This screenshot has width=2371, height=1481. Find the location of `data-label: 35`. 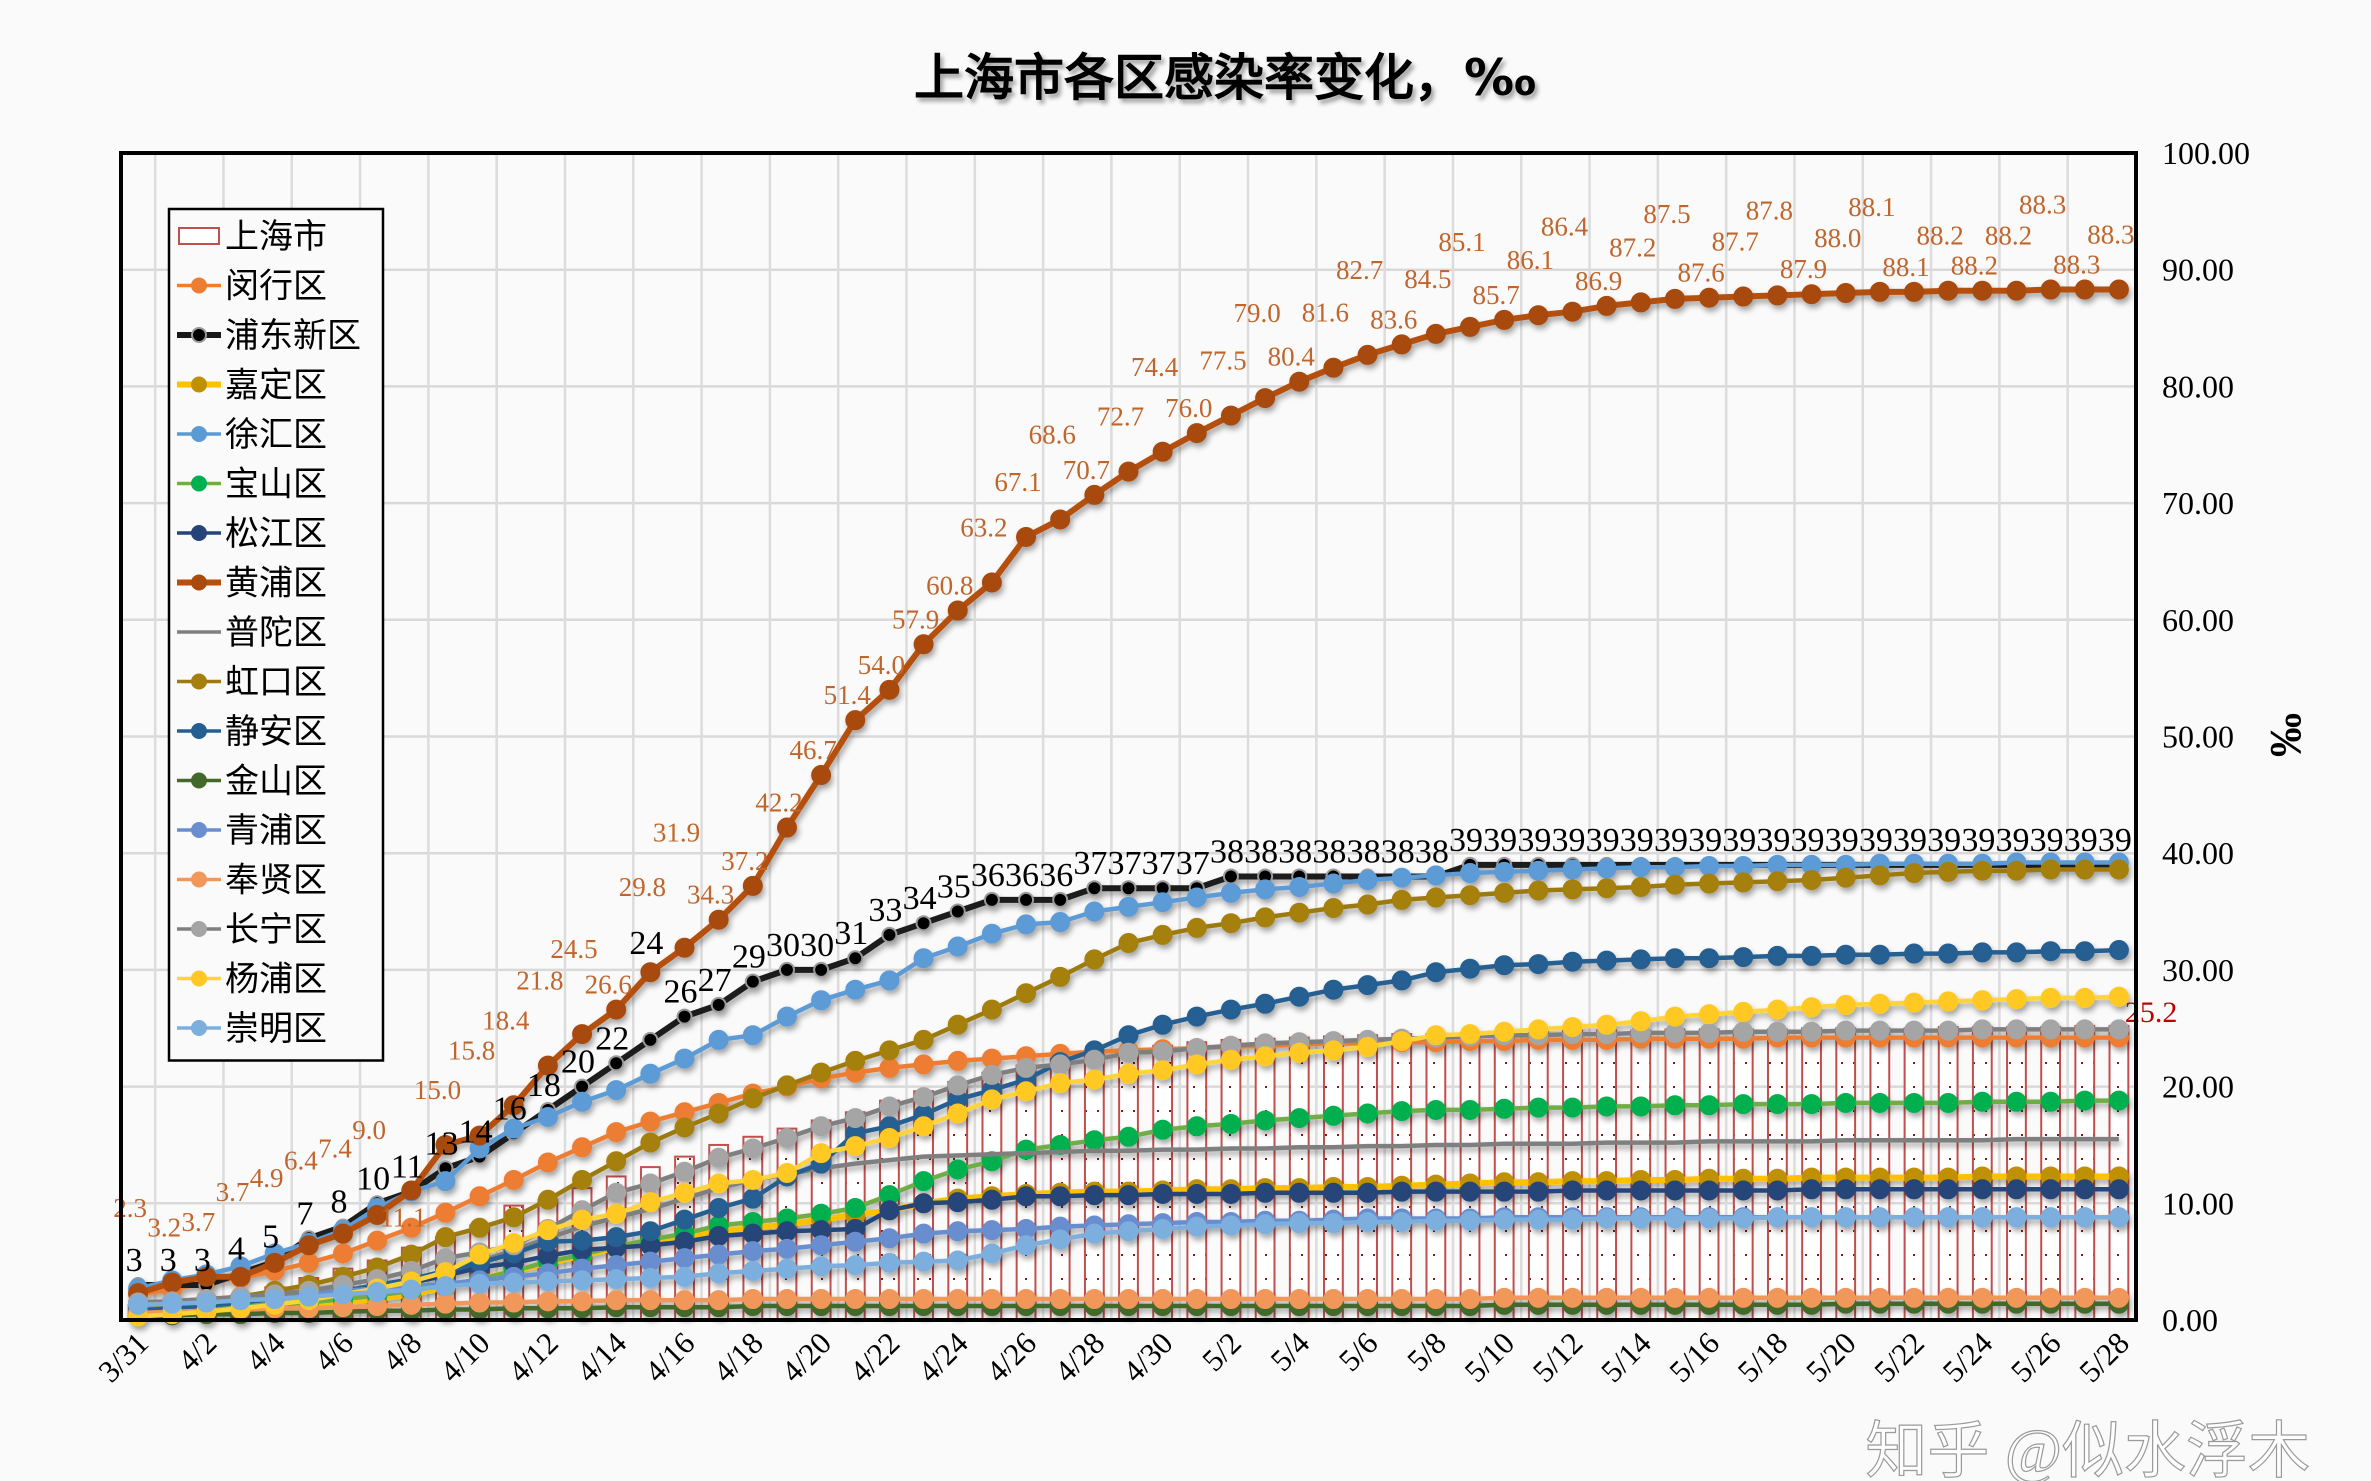

data-label: 35 is located at coordinates (954, 887).